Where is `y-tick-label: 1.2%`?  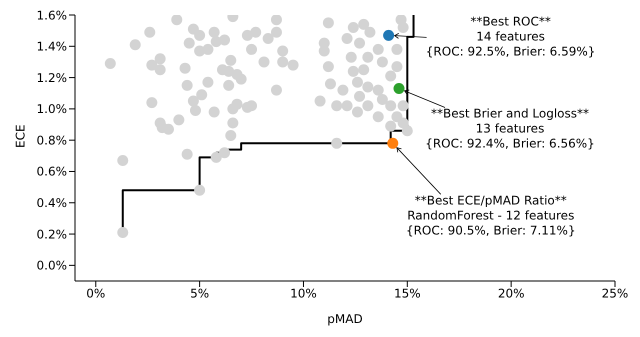 y-tick-label: 1.2% is located at coordinates (51, 77).